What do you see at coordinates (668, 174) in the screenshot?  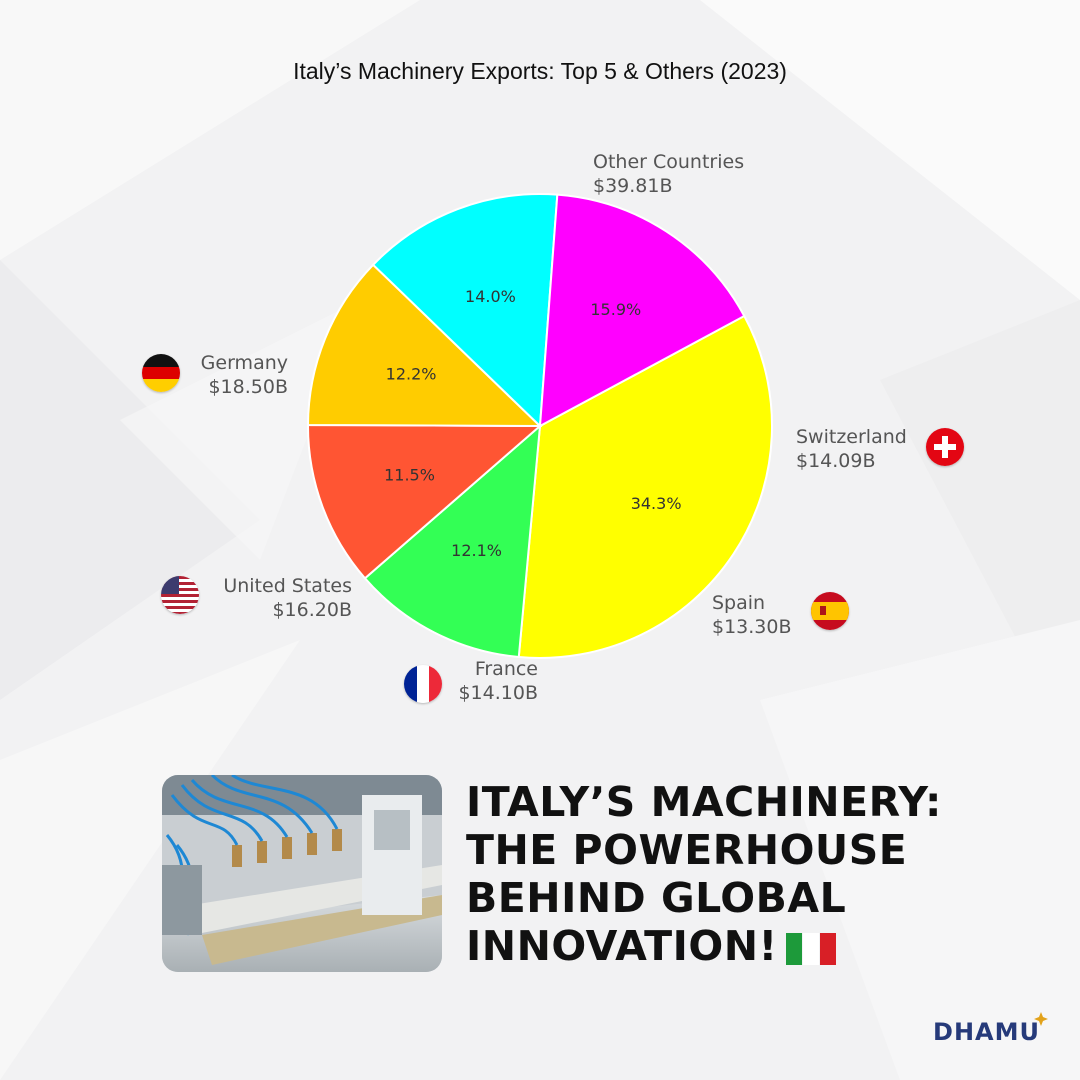 I see `label-other-countries: Other Countries $39.81B` at bounding box center [668, 174].